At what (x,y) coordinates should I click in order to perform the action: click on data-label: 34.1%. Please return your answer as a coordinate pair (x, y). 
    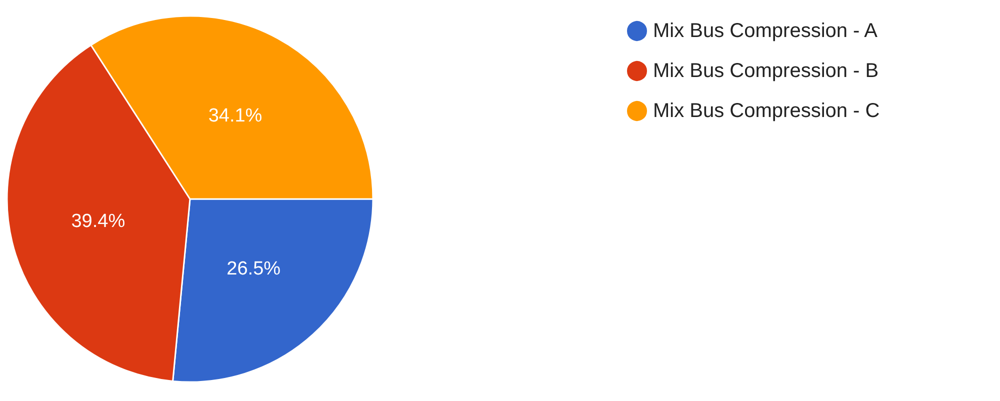
    Looking at the image, I should click on (235, 116).